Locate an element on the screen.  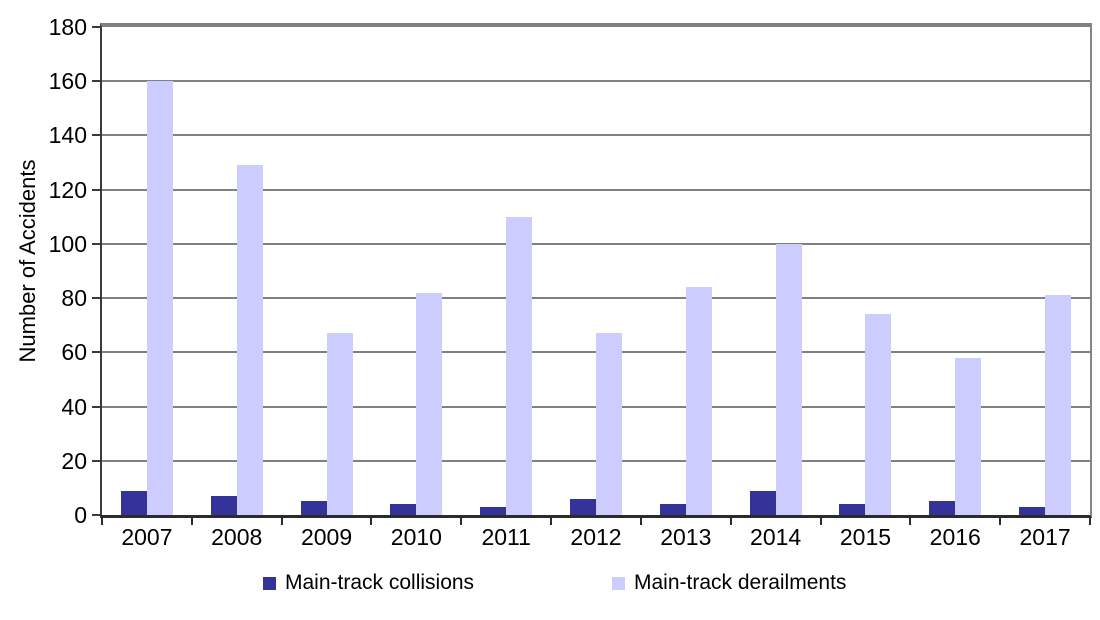
x-axis-tick-label: 2009 is located at coordinates (326, 537).